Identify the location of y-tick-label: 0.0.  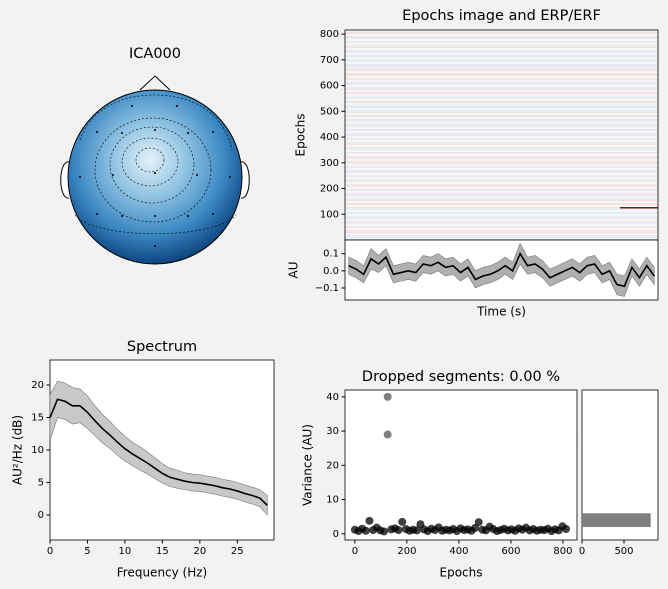
(331, 271).